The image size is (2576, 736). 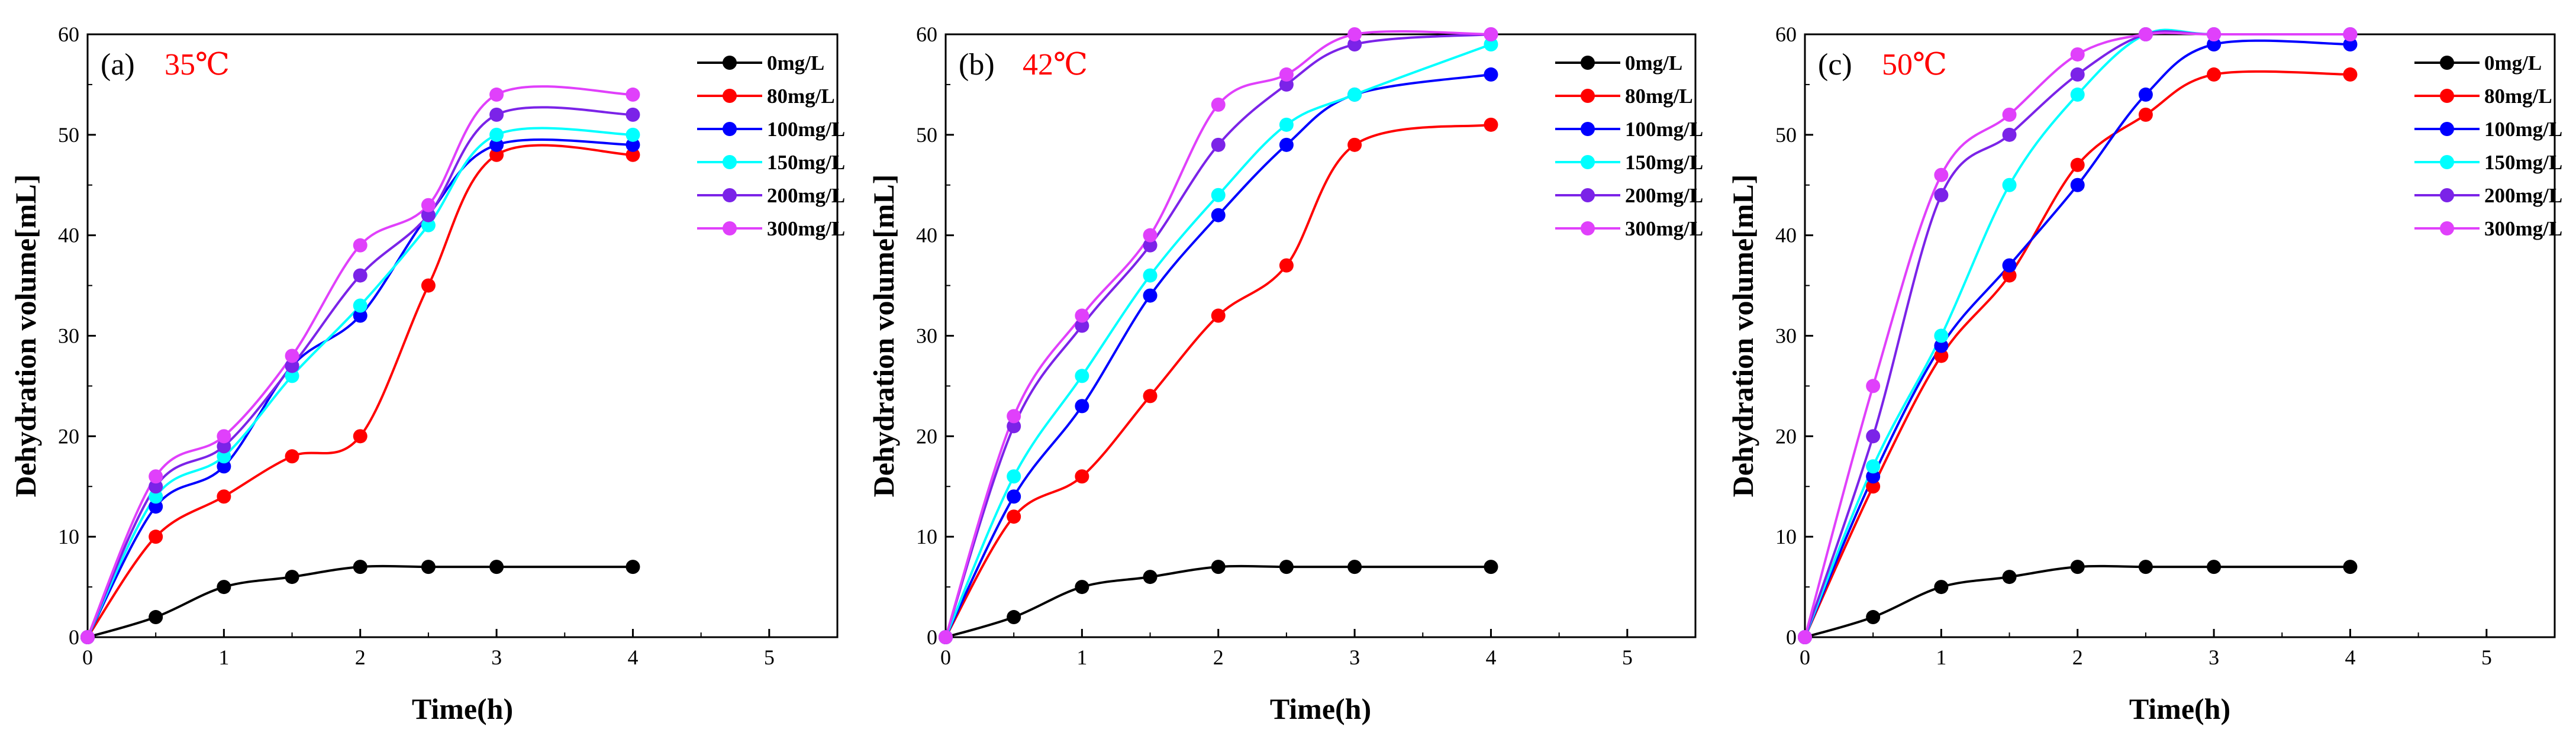 I want to click on y-tick-label: 0, so click(x=74, y=637).